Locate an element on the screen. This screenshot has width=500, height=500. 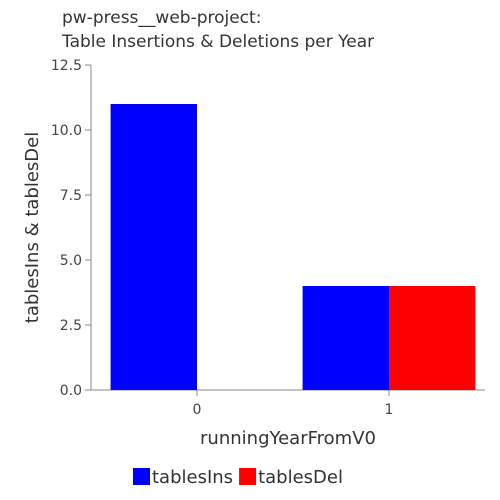
x-tick-label: 1 is located at coordinates (389, 410).